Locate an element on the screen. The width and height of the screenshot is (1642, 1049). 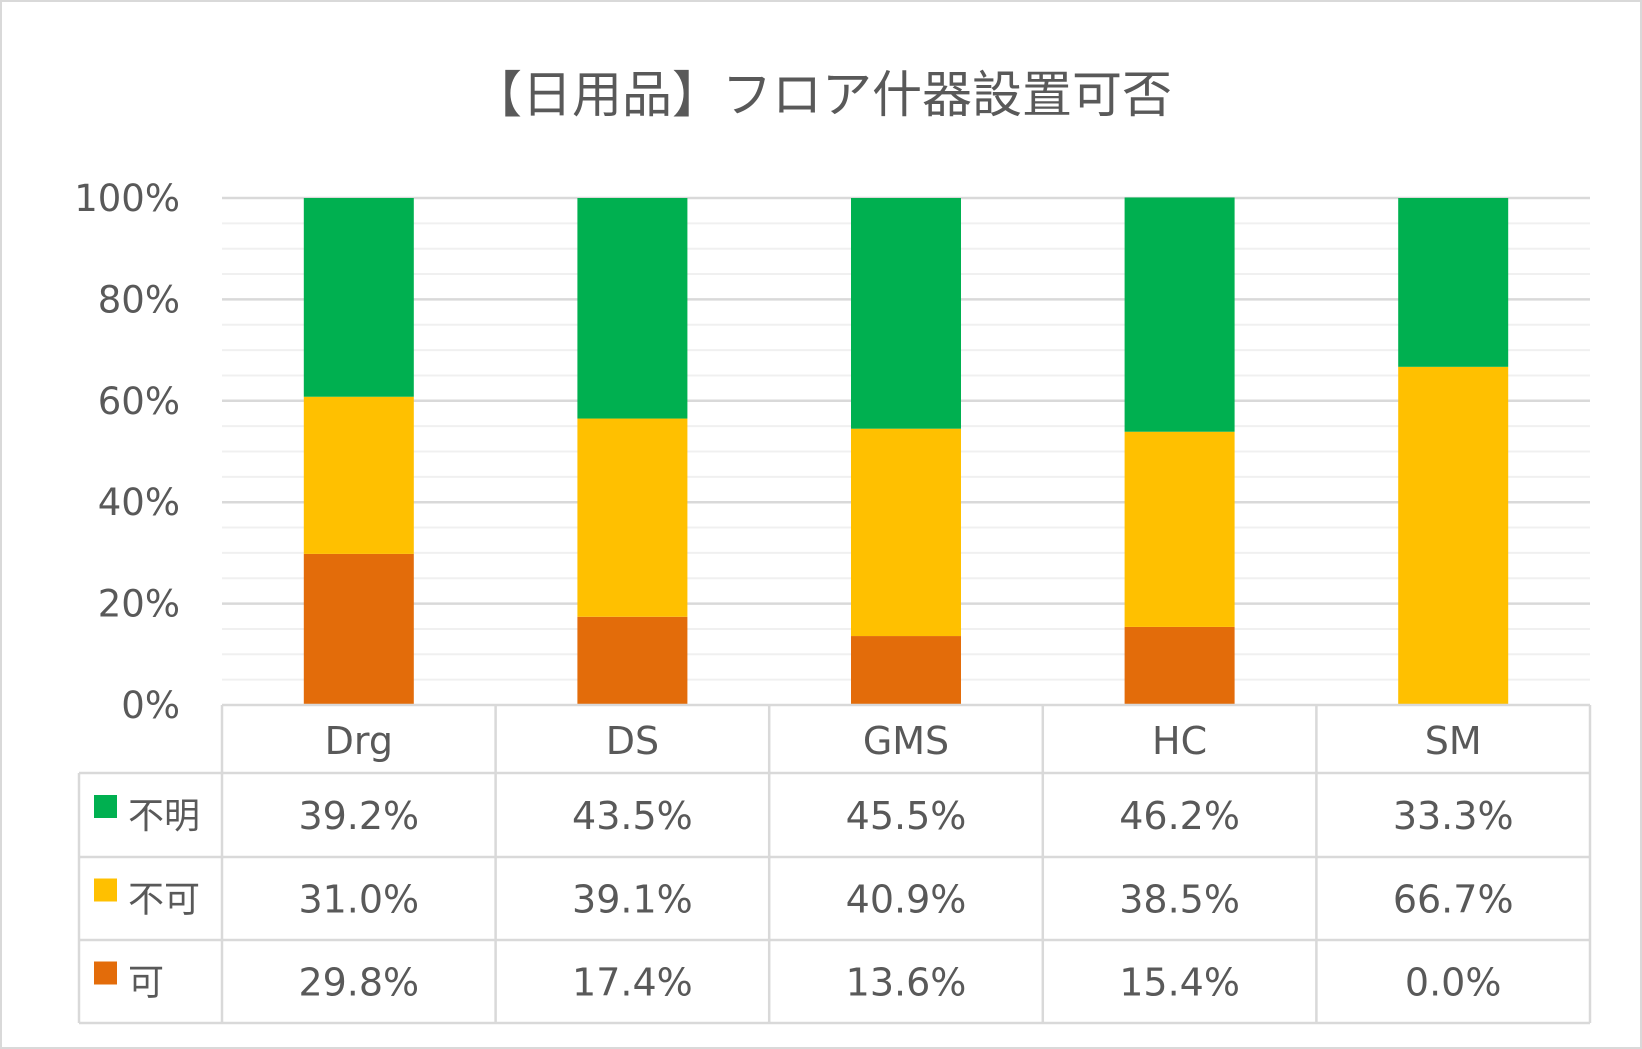
legend-label: 不可 is located at coordinates (164, 900).